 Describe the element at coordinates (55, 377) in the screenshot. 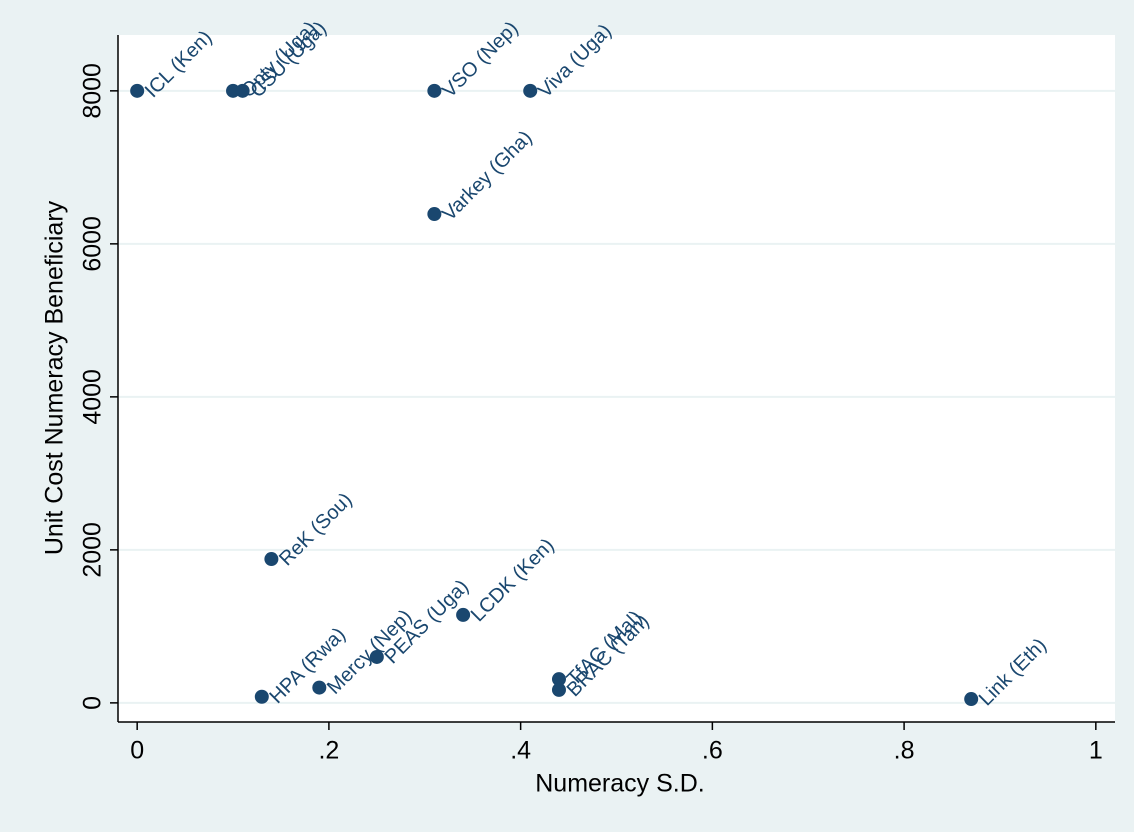

I see `y-axis-title: Unit Cost Numeracy Beneficiary` at that location.